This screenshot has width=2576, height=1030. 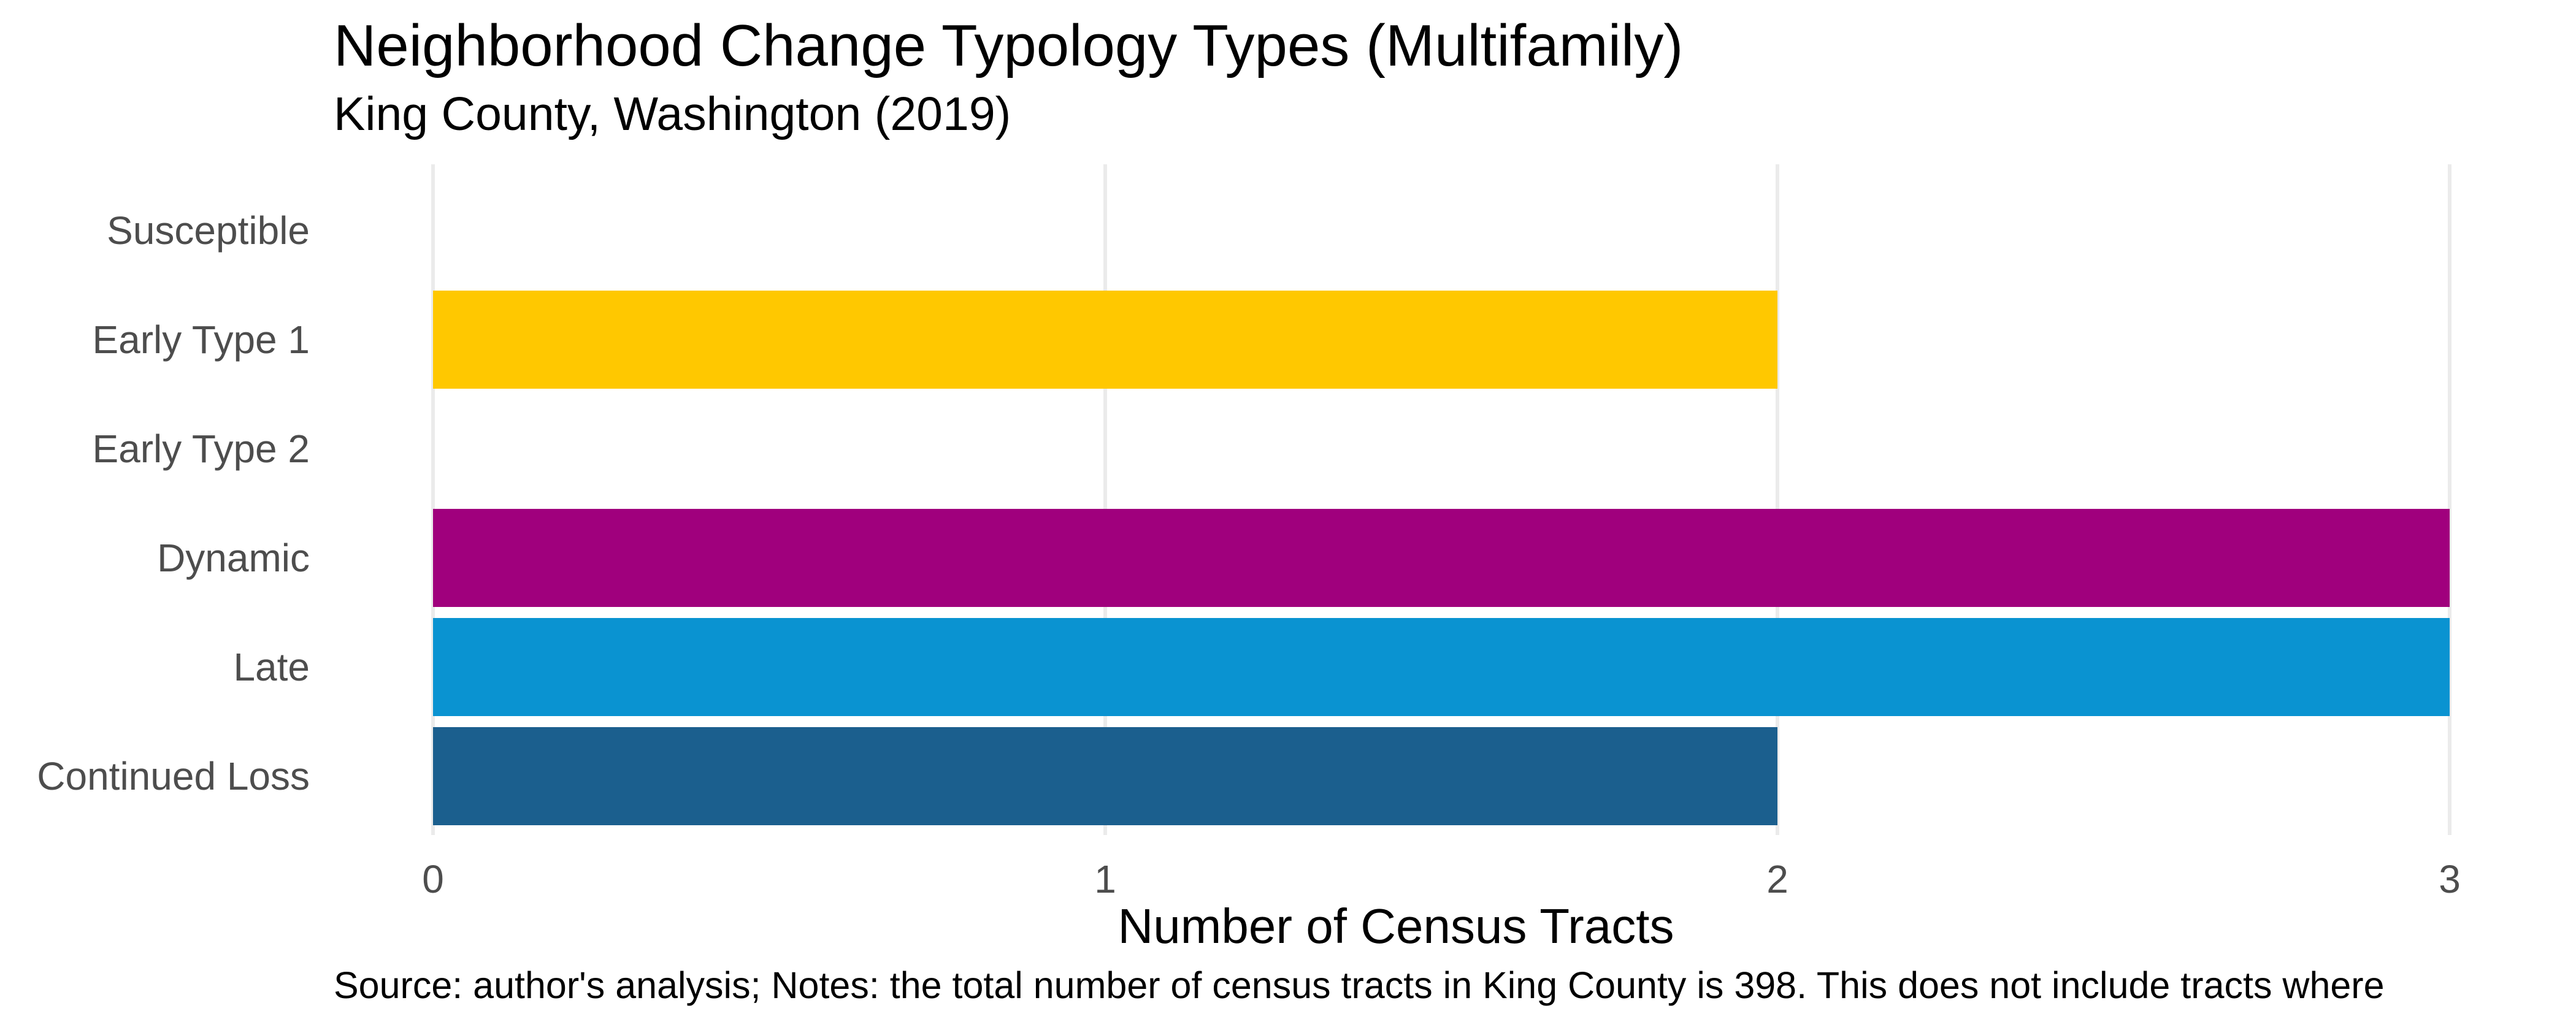 I want to click on y-tick-label-late: Late, so click(x=271, y=667).